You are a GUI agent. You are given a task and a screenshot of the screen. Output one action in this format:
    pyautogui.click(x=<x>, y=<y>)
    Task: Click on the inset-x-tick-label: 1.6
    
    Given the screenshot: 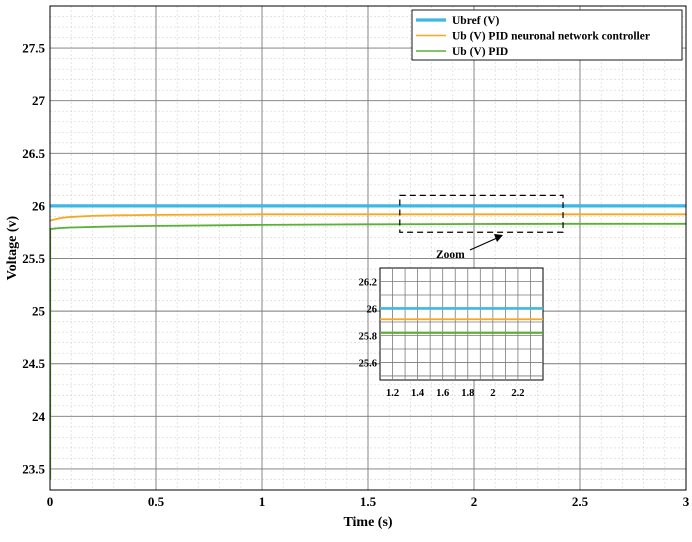 What is the action you would take?
    pyautogui.click(x=442, y=393)
    